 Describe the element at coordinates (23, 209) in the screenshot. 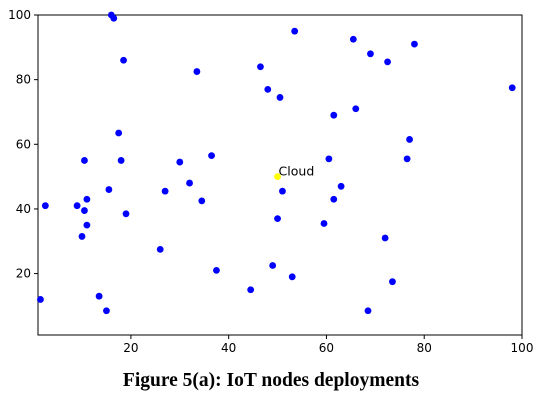

I see `y-tick-label: 40` at that location.